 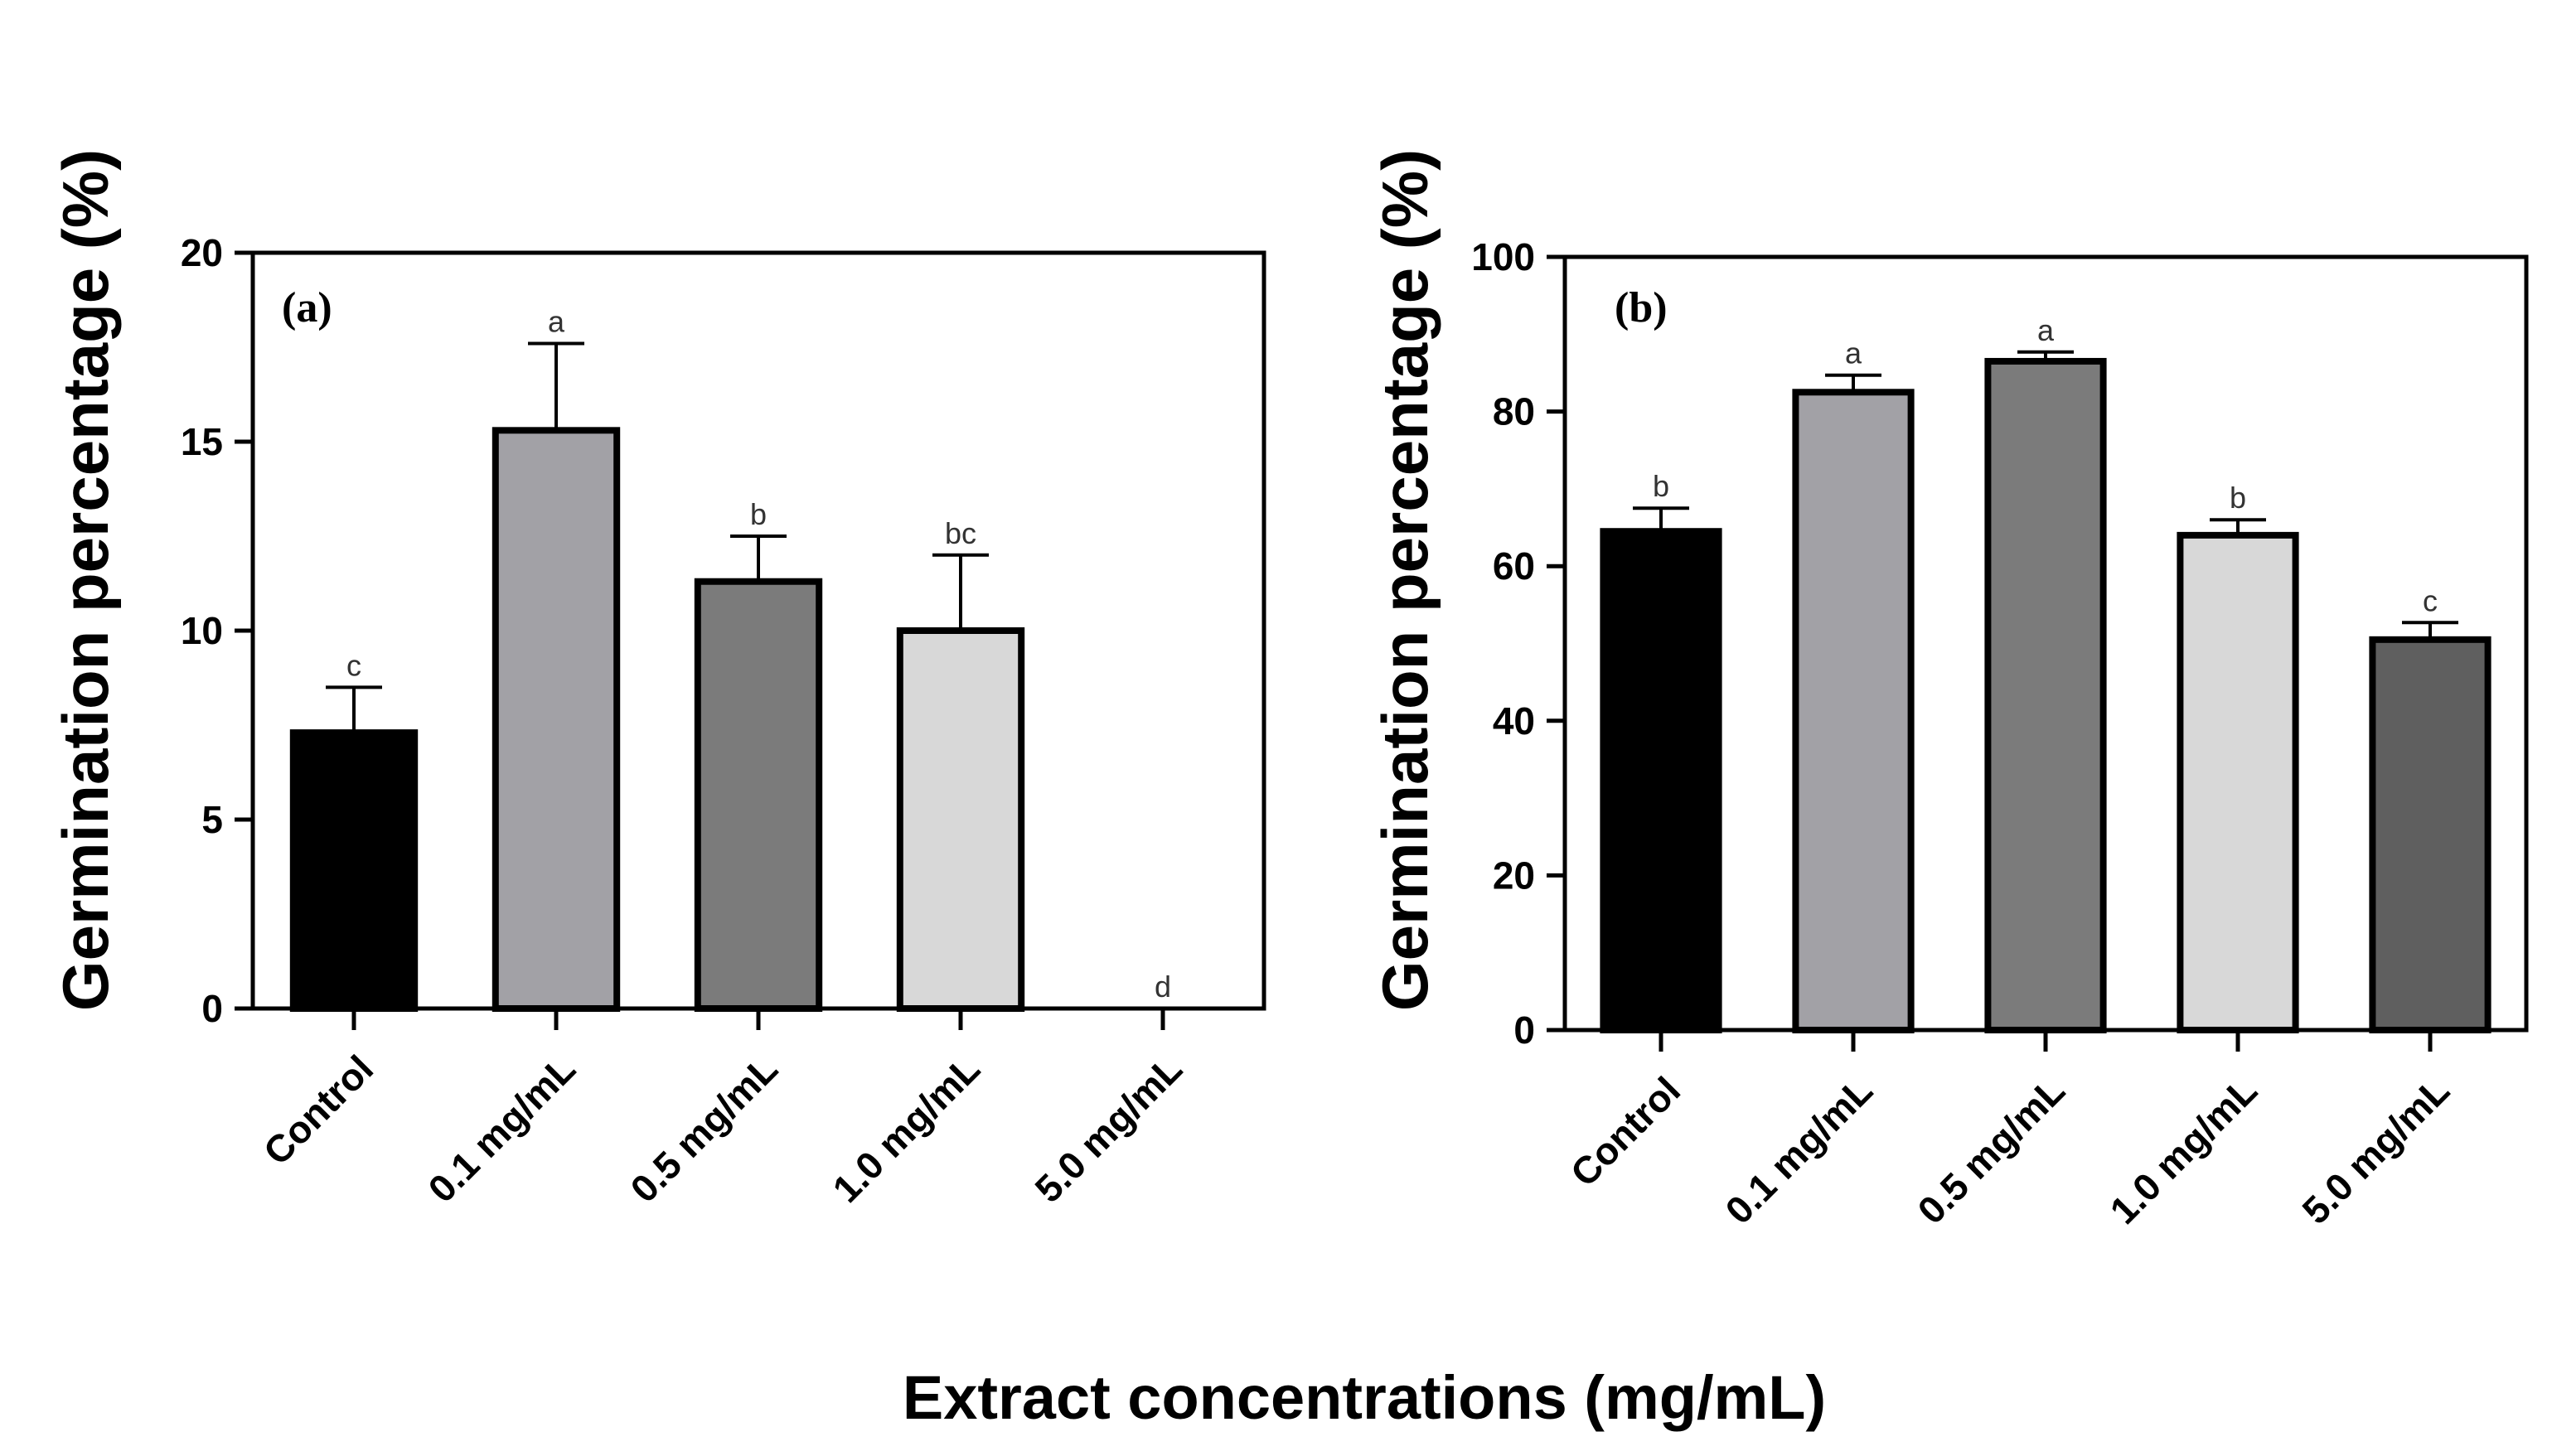 I want to click on panel-b-y-tick-label: 60, so click(x=1514, y=566).